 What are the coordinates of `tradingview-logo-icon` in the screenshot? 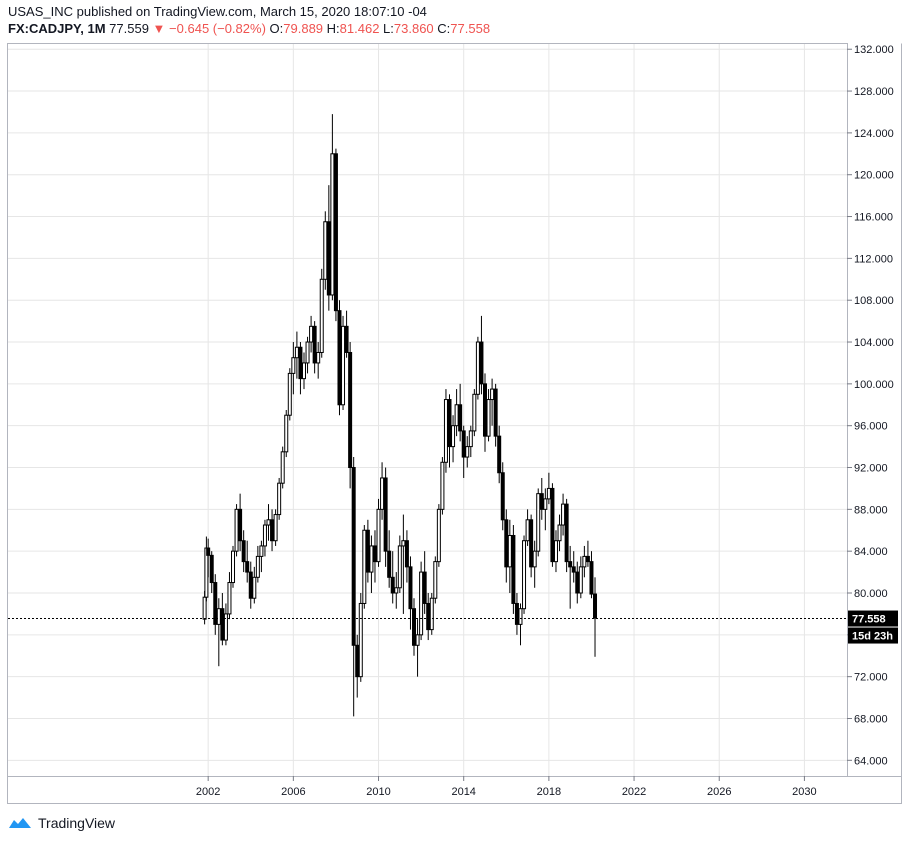 It's located at (20, 823).